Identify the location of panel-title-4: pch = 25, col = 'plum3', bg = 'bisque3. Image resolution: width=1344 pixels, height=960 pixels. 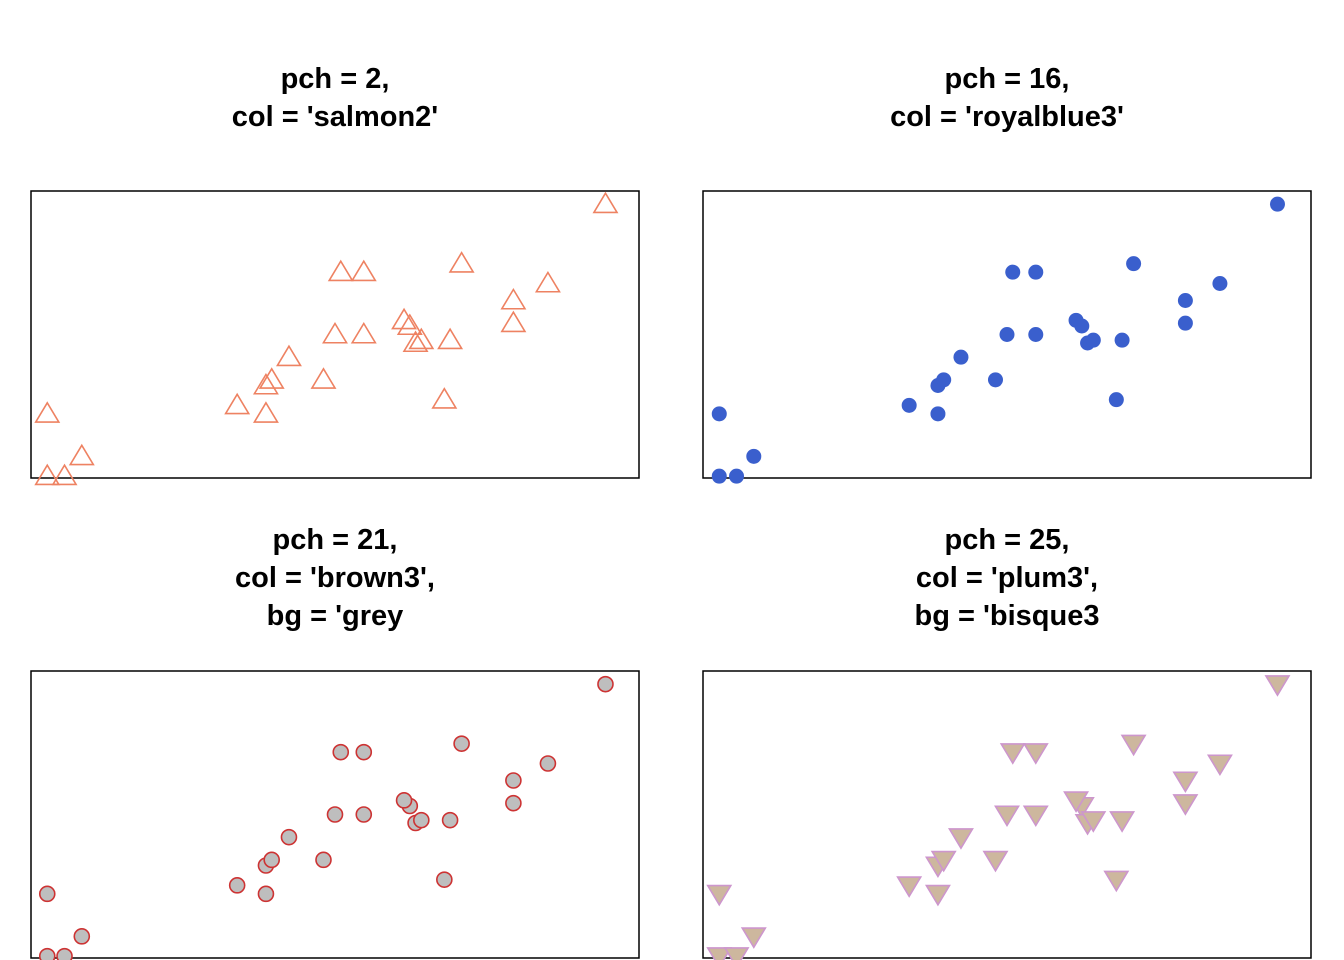
(1007, 578).